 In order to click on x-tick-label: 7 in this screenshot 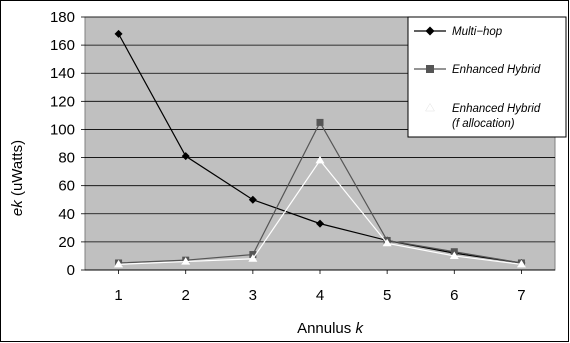, I will do `click(521, 295)`.